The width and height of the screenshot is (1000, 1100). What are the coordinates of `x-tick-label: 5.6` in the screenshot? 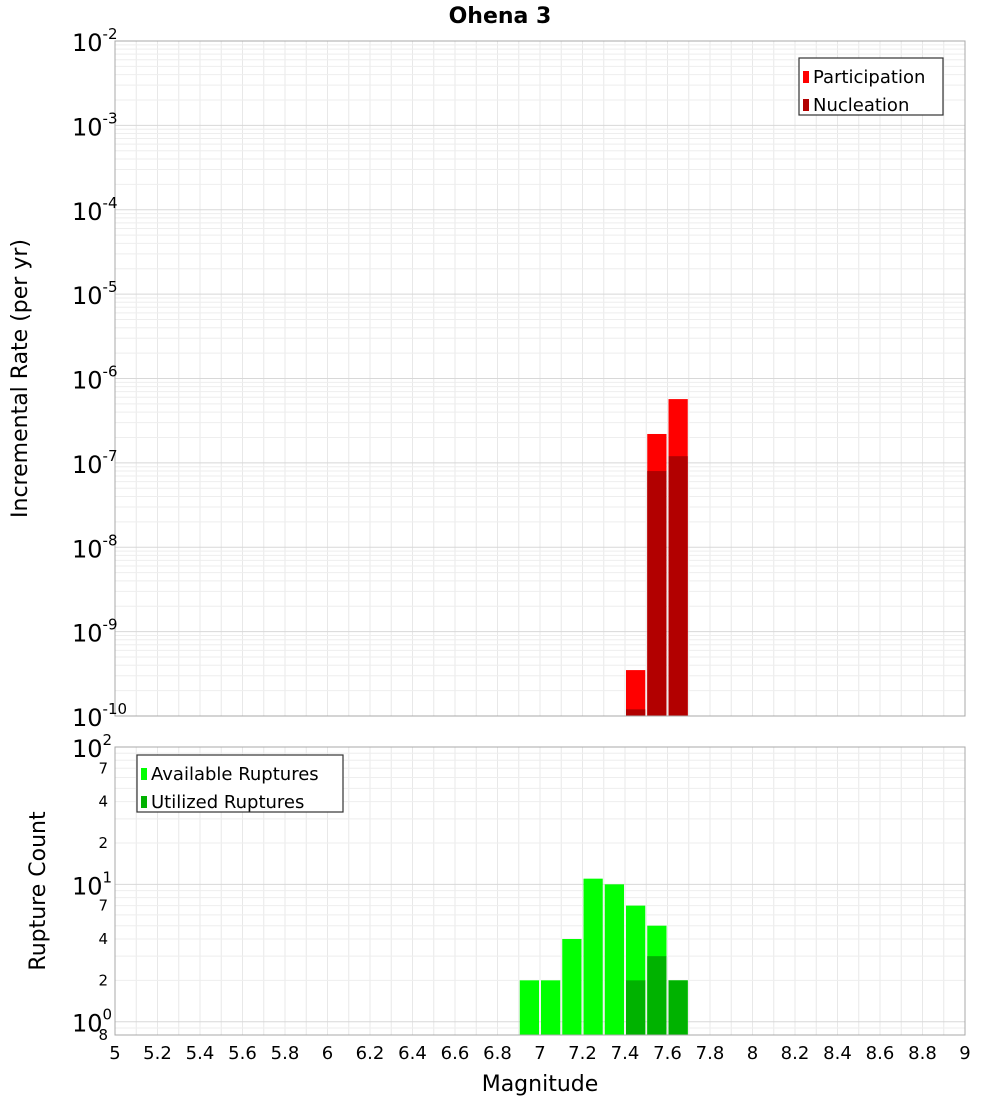 It's located at (242, 1053).